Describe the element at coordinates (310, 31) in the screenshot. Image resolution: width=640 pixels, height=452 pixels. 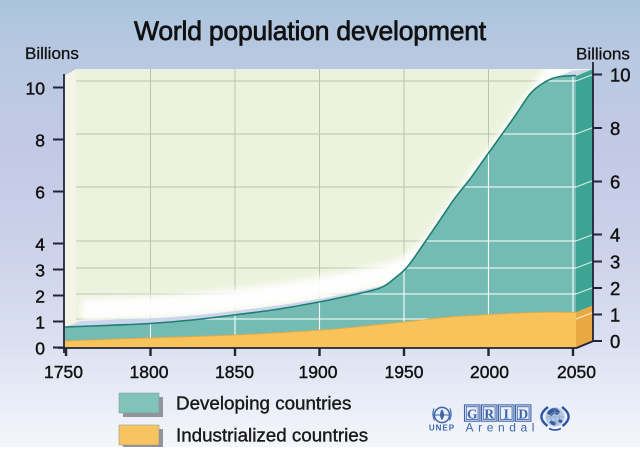
I see `svg-text: World population development` at that location.